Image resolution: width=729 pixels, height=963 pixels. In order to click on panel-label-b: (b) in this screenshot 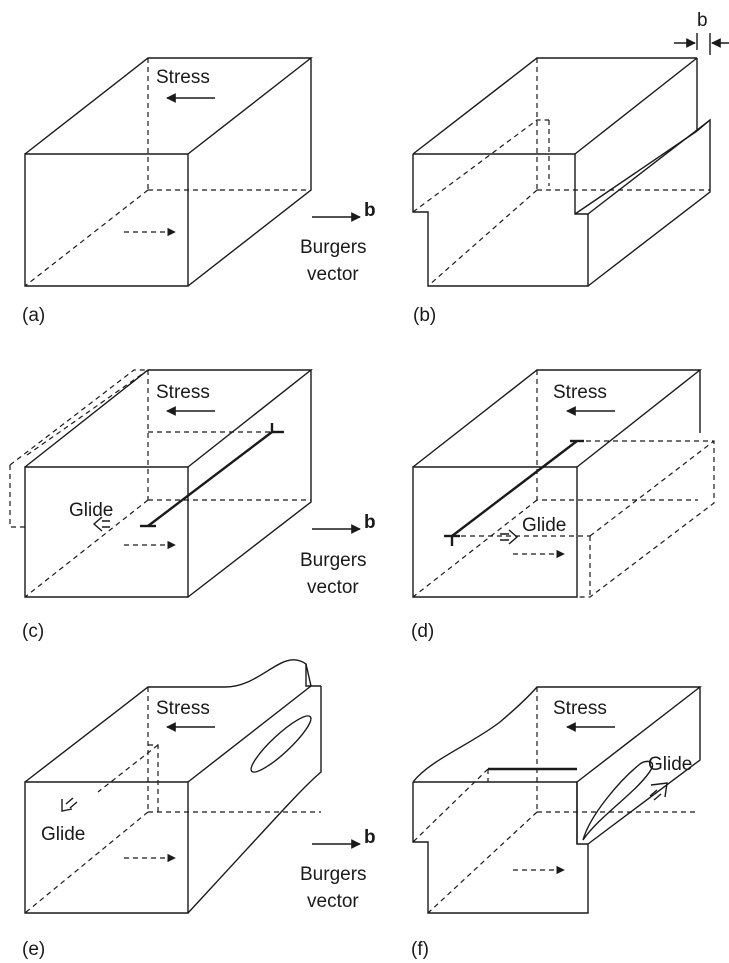, I will do `click(424, 315)`.